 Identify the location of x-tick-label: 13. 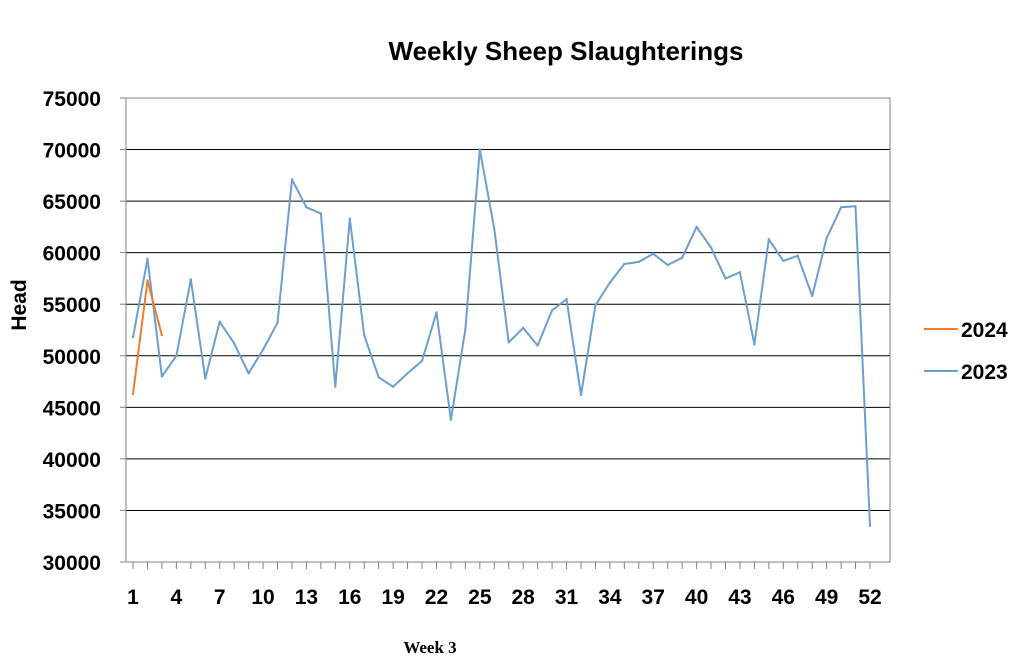
(306, 597).